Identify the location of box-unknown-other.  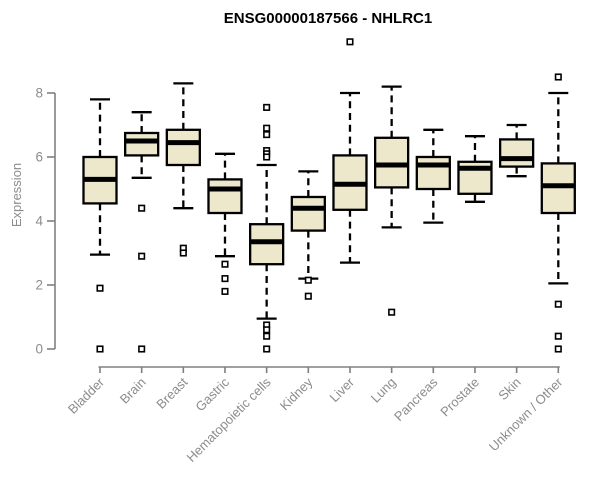
(558, 213).